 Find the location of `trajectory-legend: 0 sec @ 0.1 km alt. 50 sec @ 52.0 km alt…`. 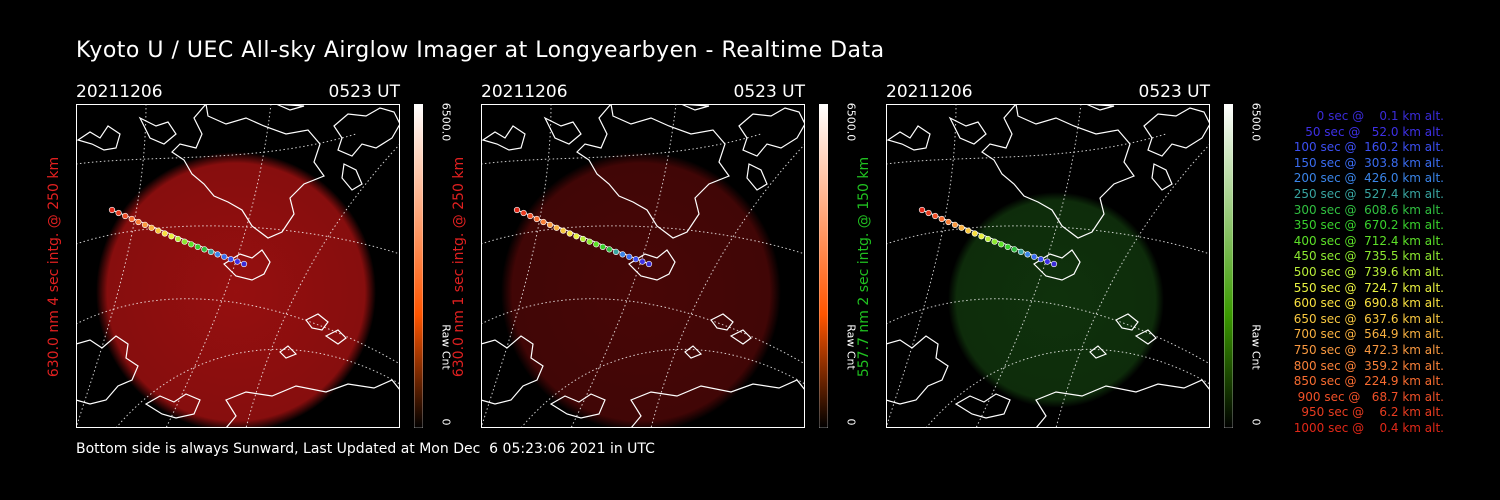

trajectory-legend: 0 sec @ 0.1 km alt. 50 sec @ 52.0 km alt… is located at coordinates (1353, 272).